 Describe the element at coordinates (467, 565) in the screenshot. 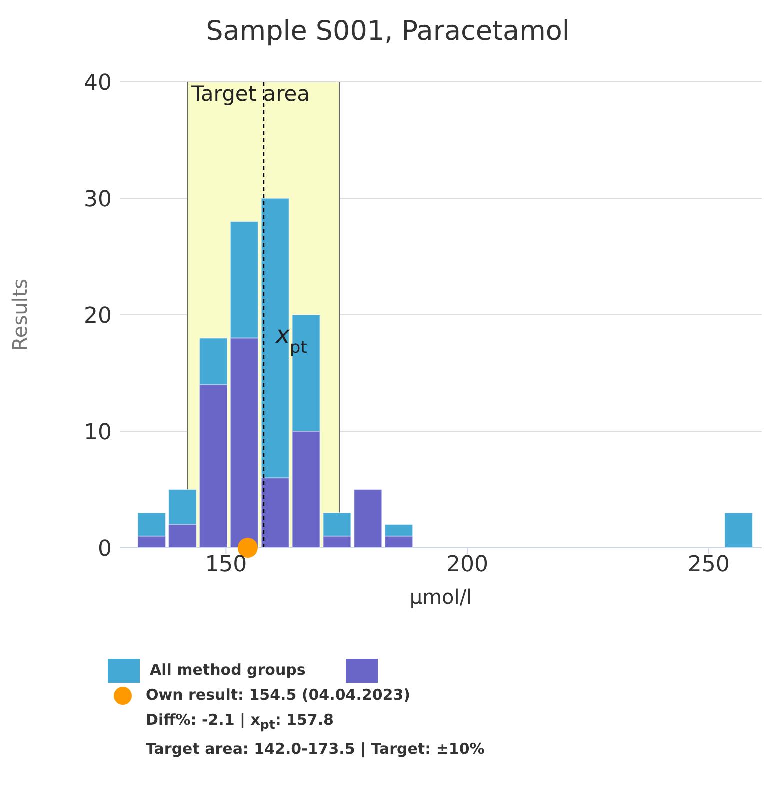

I see `x-tick-label: 200` at that location.